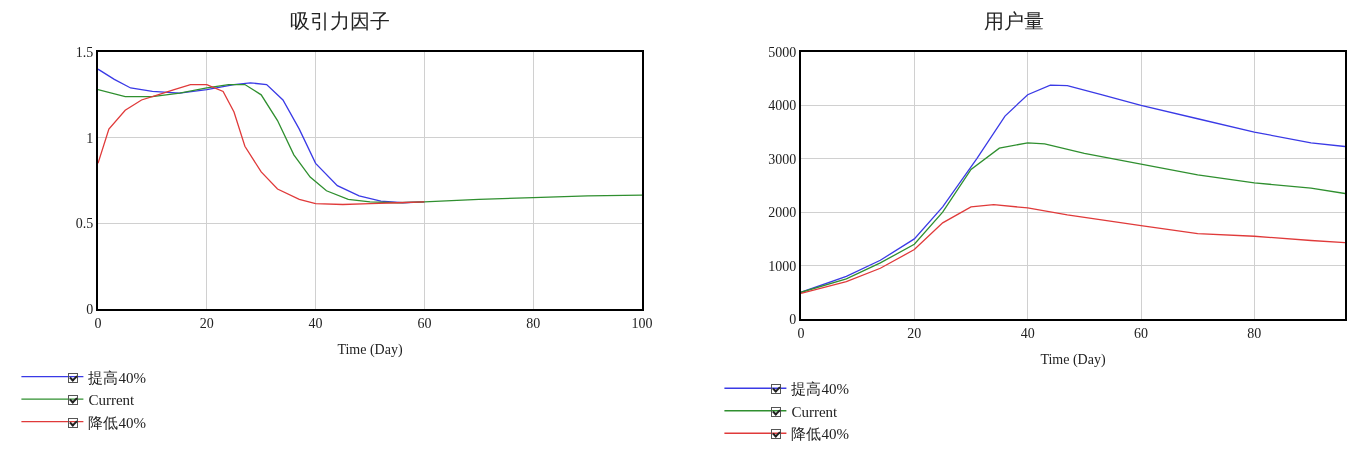 The image size is (1347, 450). Describe the element at coordinates (782, 52) in the screenshot. I see `y-tick-label: 5000` at that location.